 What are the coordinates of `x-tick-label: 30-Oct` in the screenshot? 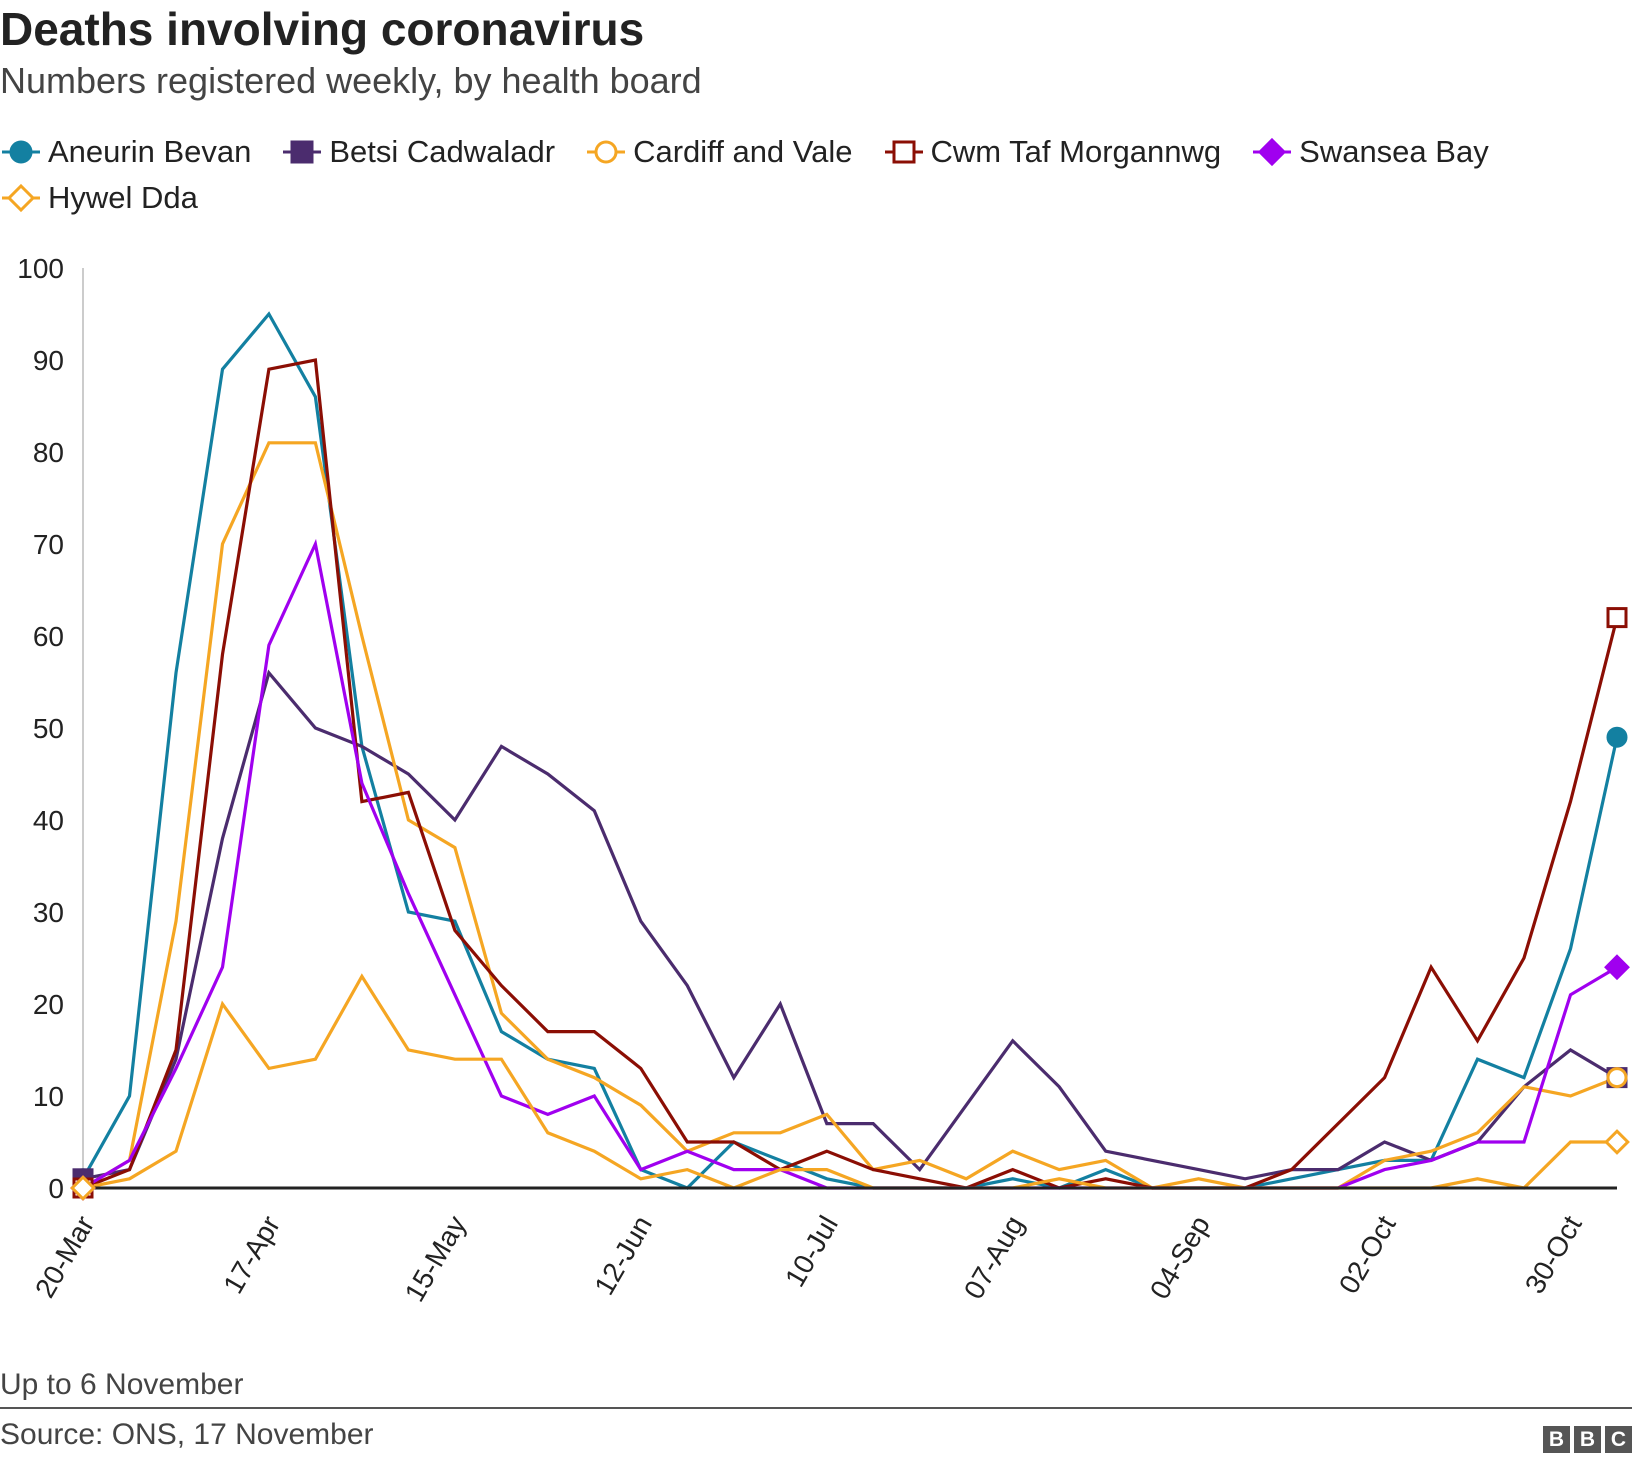 It's located at (1553, 1254).